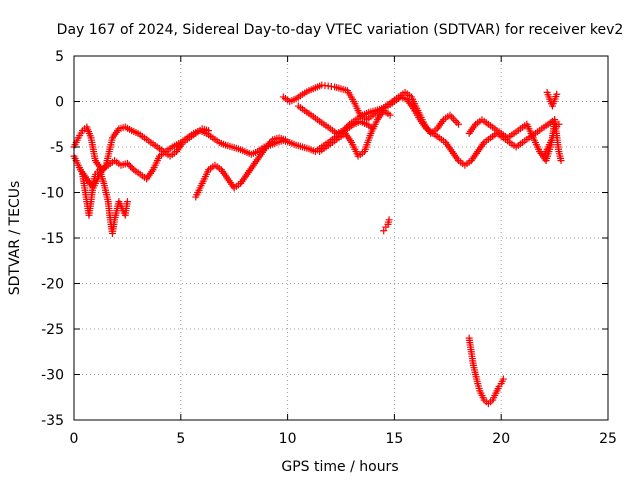  What do you see at coordinates (59, 103) in the screenshot?
I see `y-tick-label: 0` at bounding box center [59, 103].